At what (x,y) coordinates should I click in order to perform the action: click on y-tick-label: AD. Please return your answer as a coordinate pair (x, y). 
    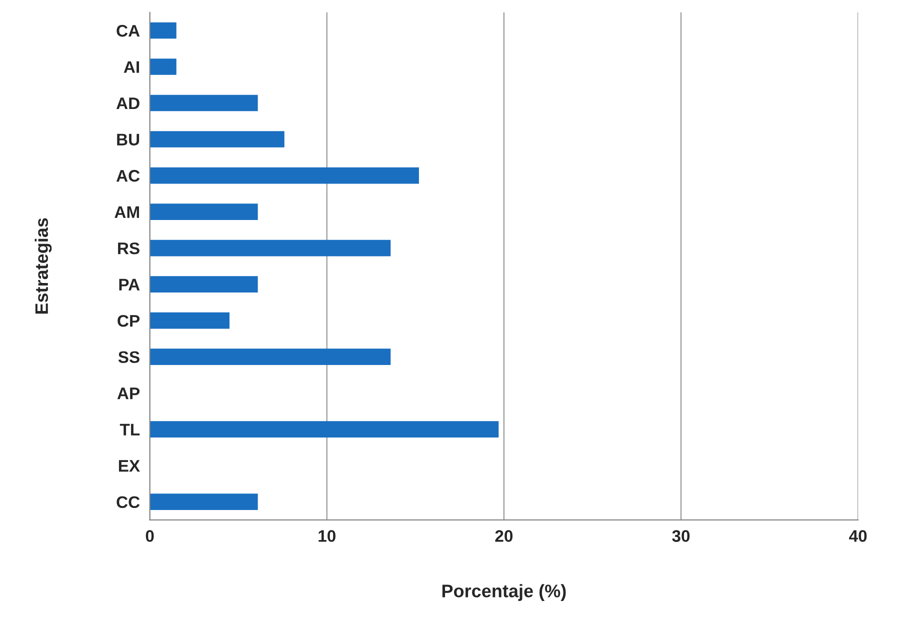
    Looking at the image, I should click on (128, 104).